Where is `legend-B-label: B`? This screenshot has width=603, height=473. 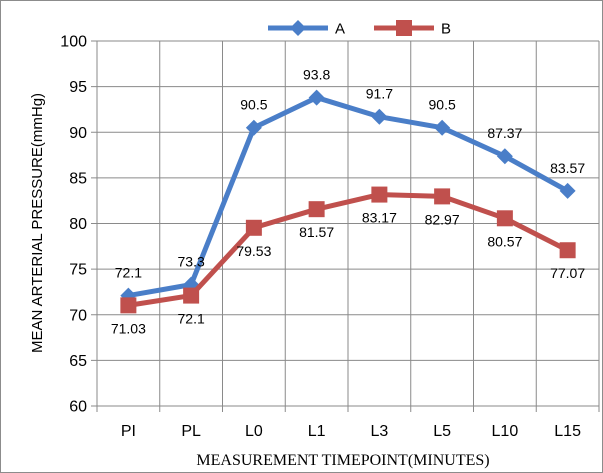 legend-B-label: B is located at coordinates (446, 29).